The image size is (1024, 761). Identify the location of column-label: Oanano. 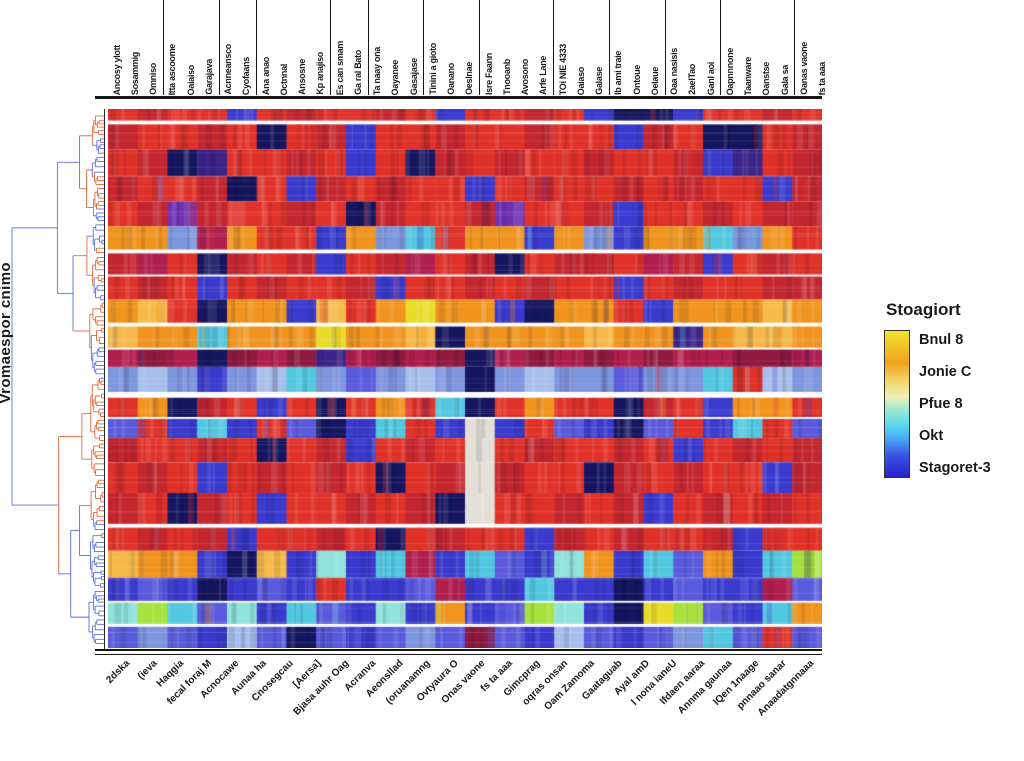
(451, 79).